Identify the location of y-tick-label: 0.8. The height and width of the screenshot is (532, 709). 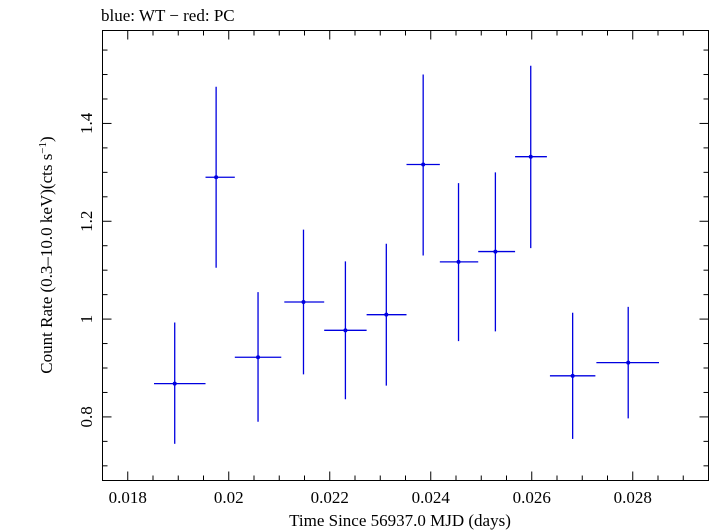
(86, 416).